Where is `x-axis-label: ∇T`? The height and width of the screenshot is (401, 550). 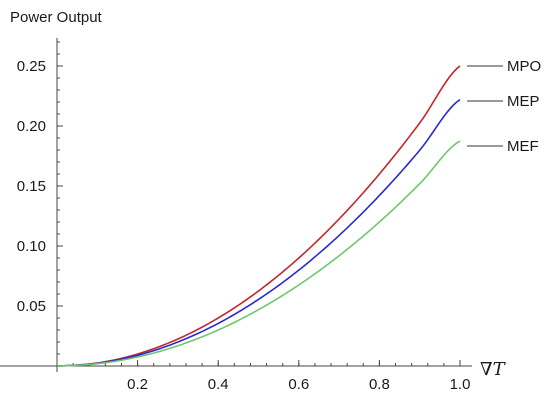
x-axis-label: ∇T is located at coordinates (493, 369).